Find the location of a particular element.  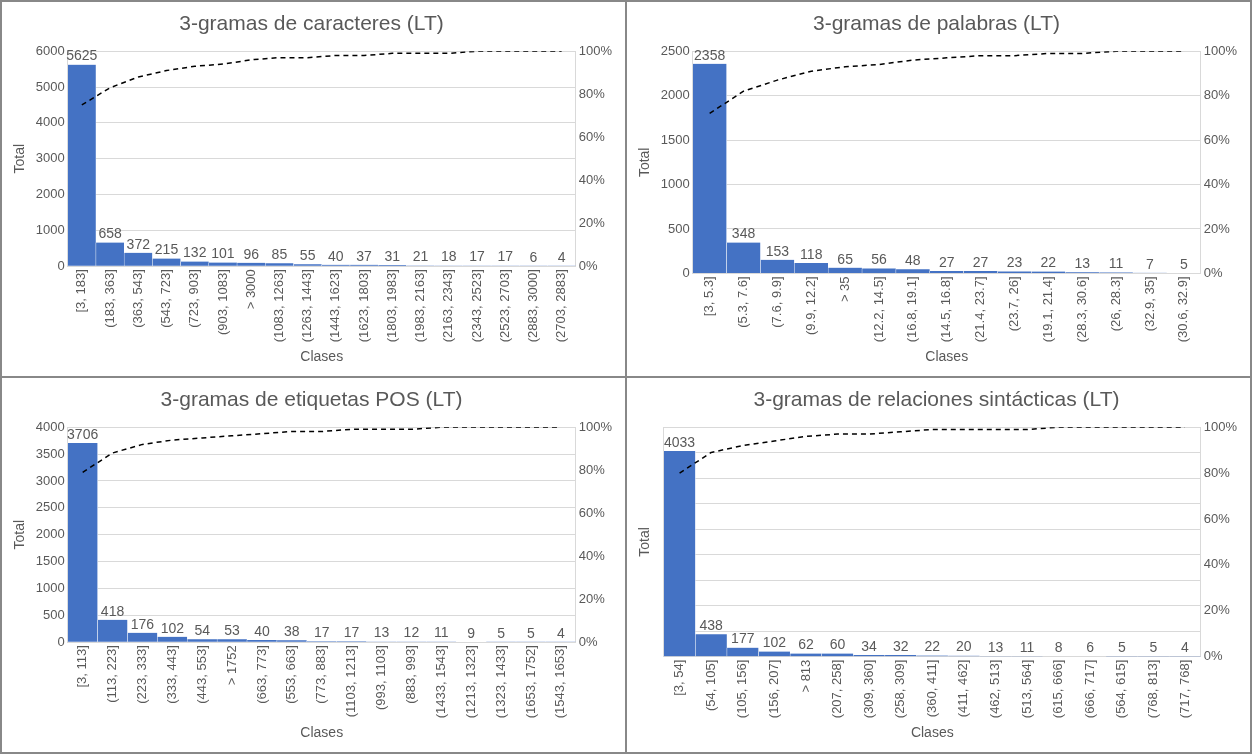

data-label: 21 is located at coordinates (420, 256).